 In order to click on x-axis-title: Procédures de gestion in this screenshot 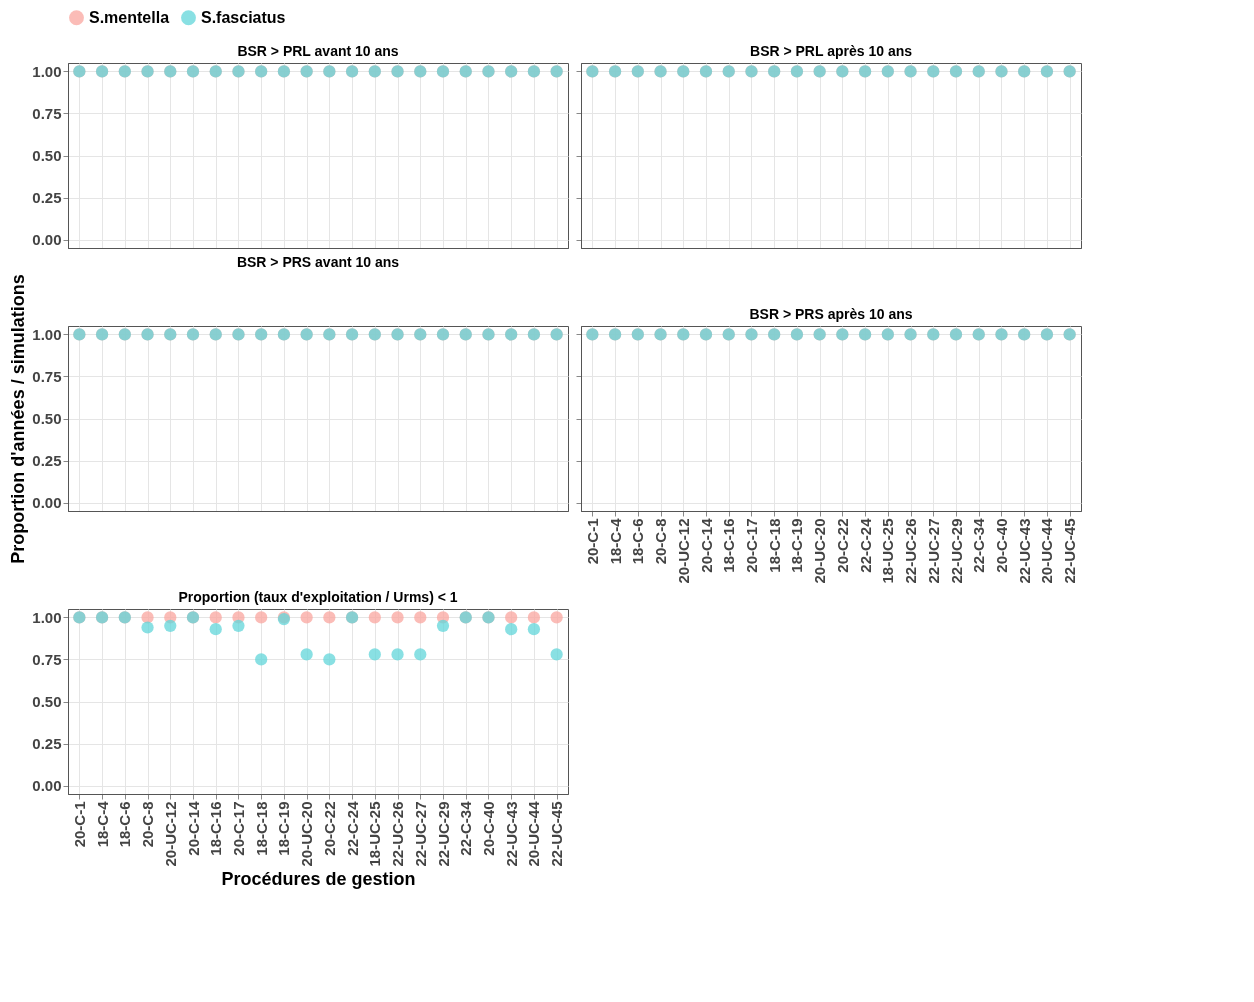, I will do `click(318, 878)`.